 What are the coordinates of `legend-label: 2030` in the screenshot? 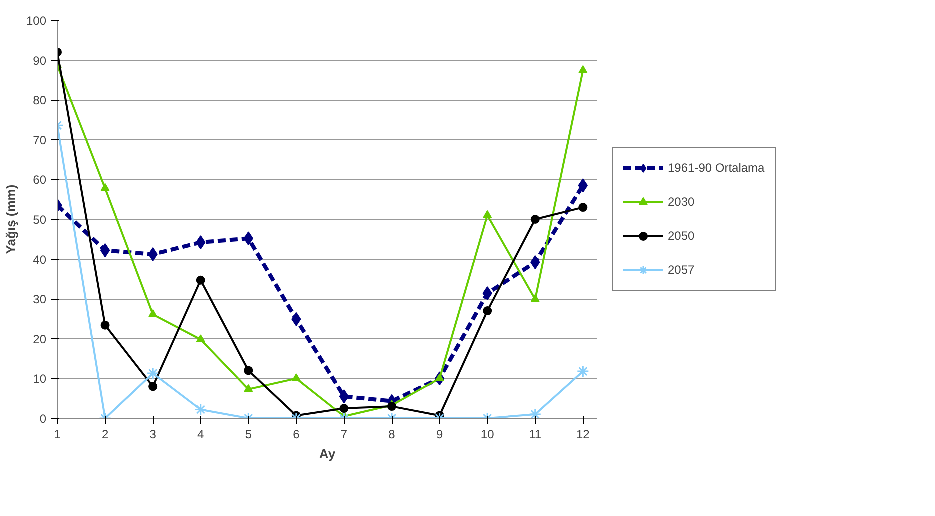 It's located at (681, 202).